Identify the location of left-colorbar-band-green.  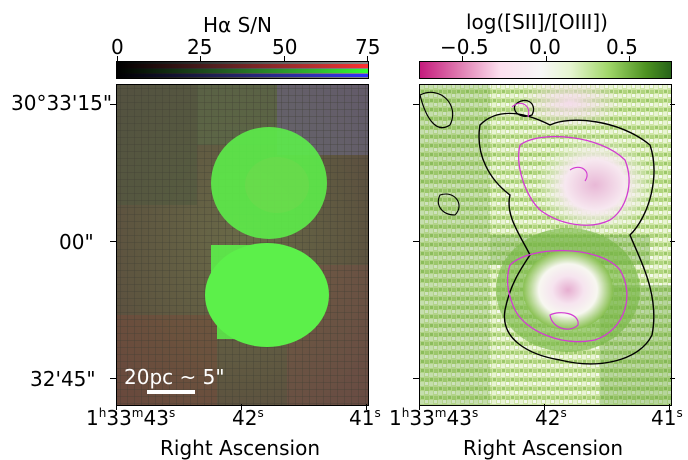
(242, 71).